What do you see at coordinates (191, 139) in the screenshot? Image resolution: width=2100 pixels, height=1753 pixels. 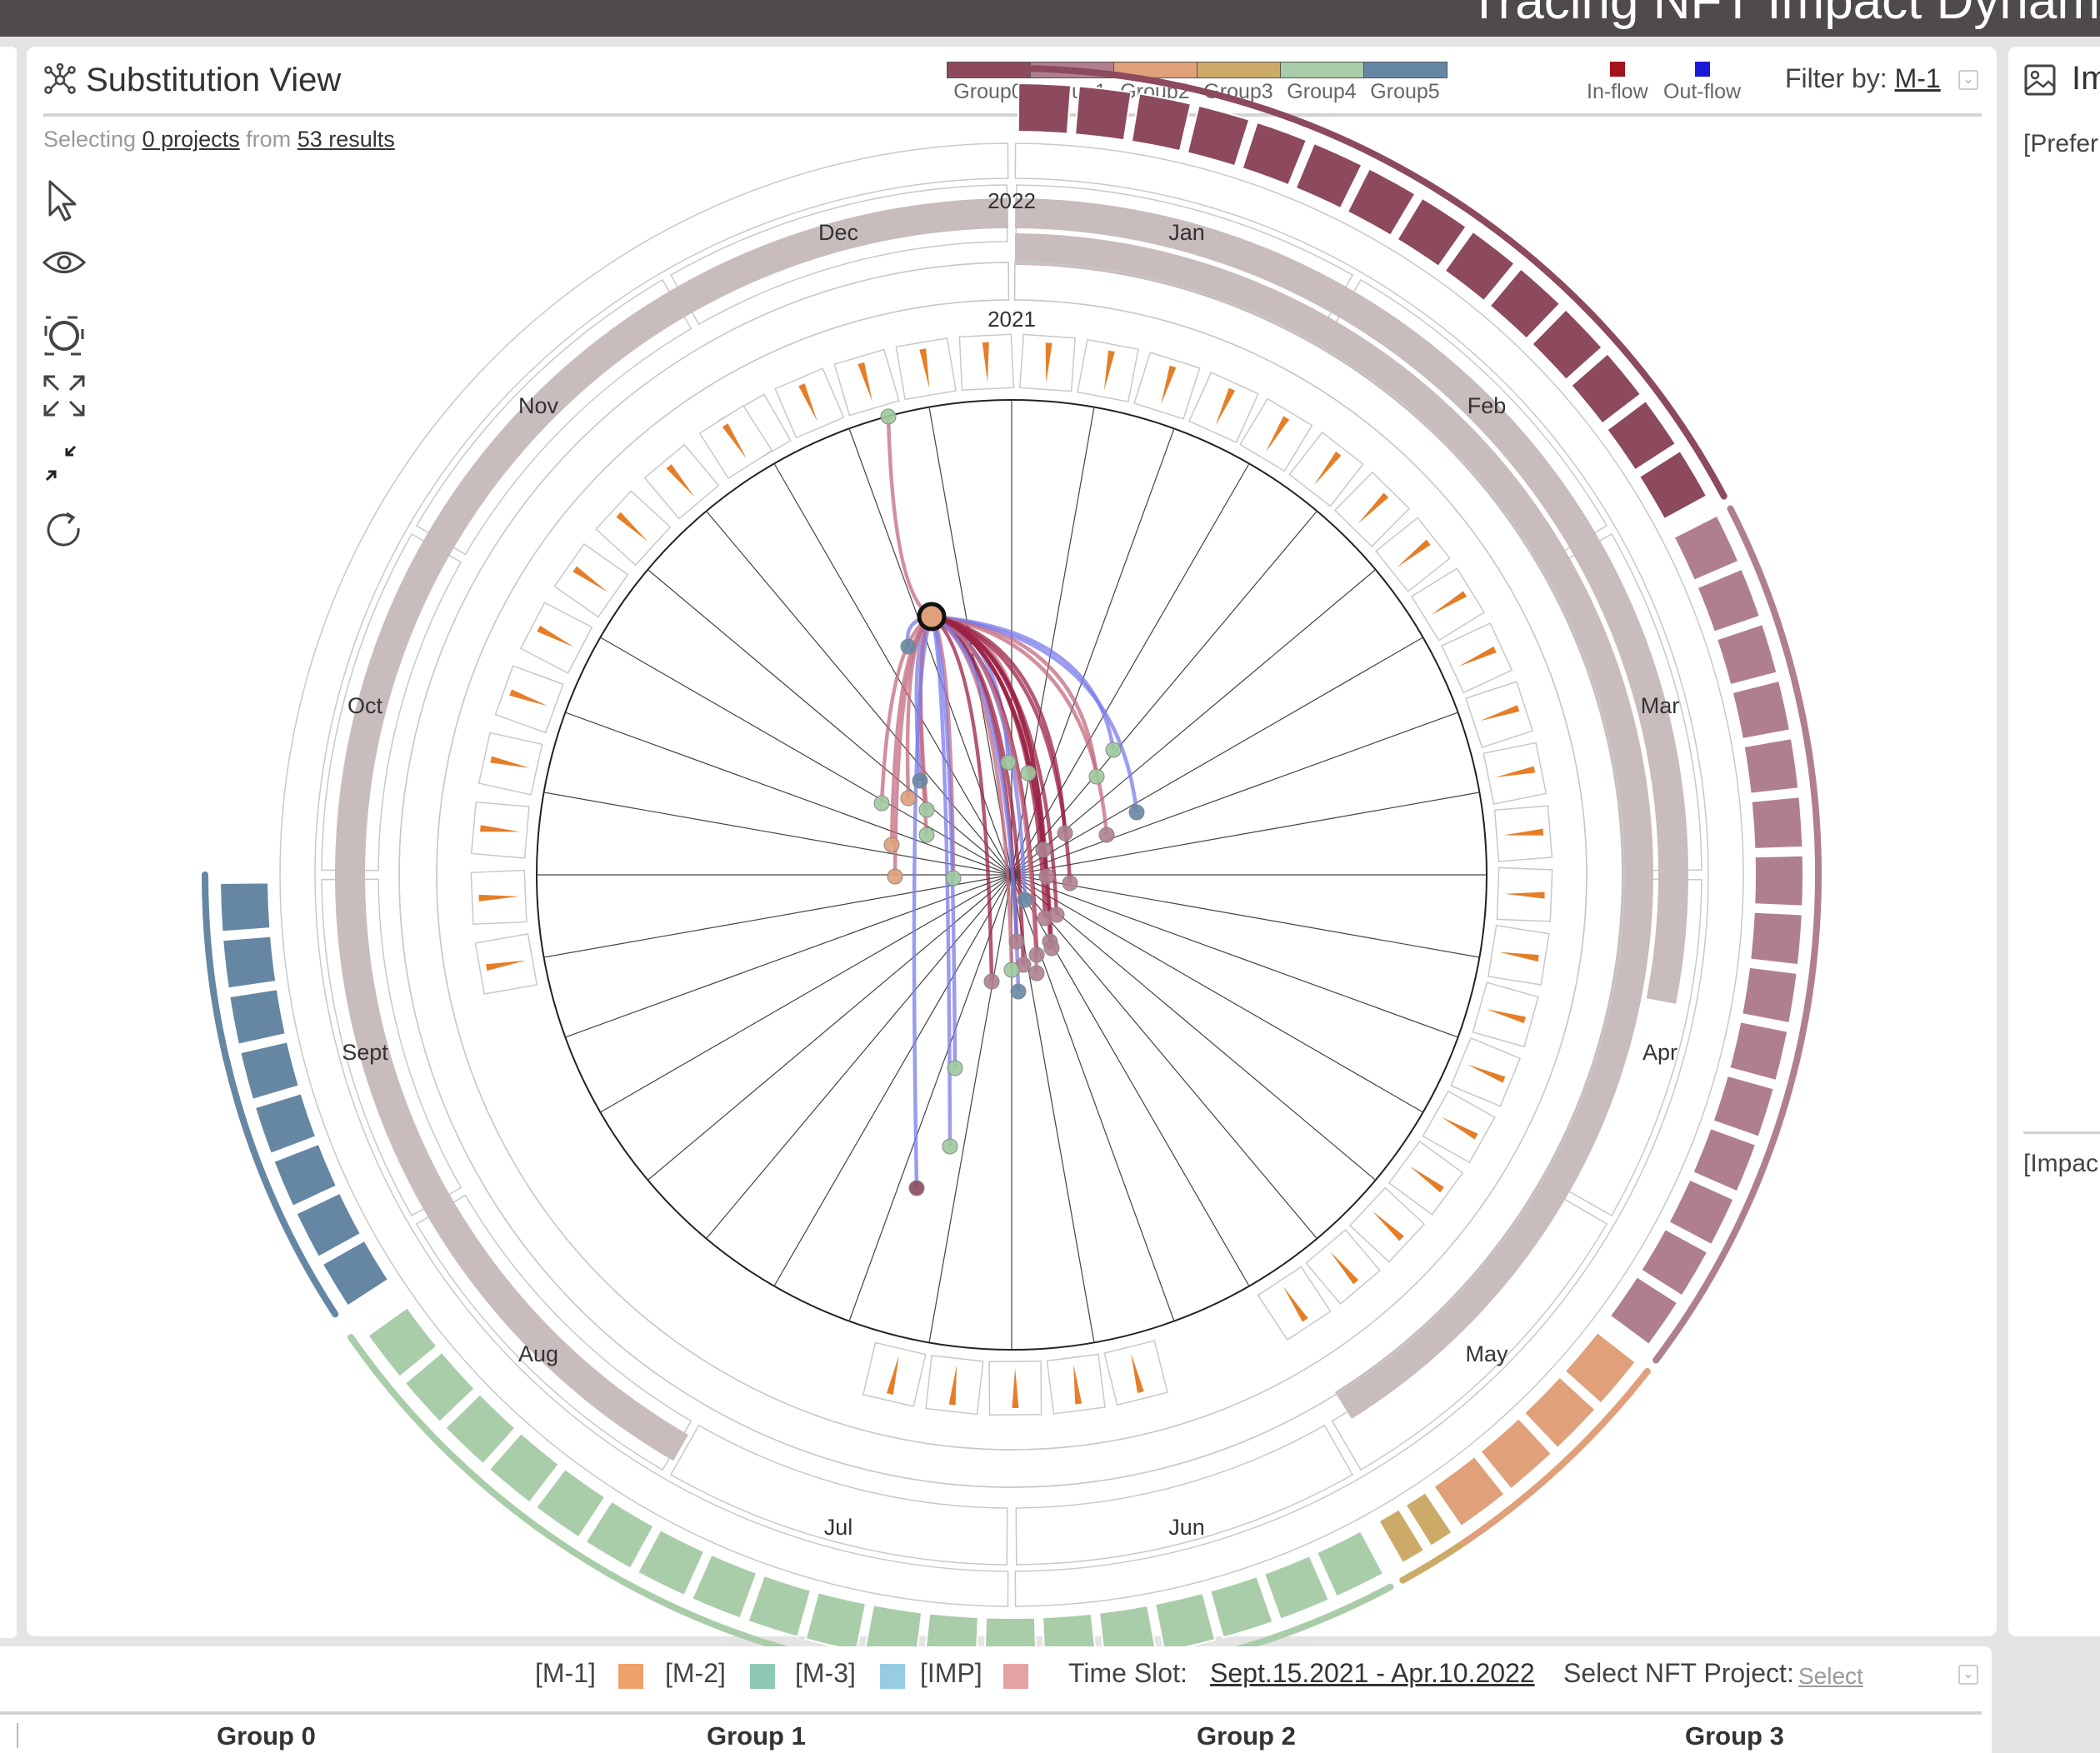 I see `selected-projects-link: 0 projects` at bounding box center [191, 139].